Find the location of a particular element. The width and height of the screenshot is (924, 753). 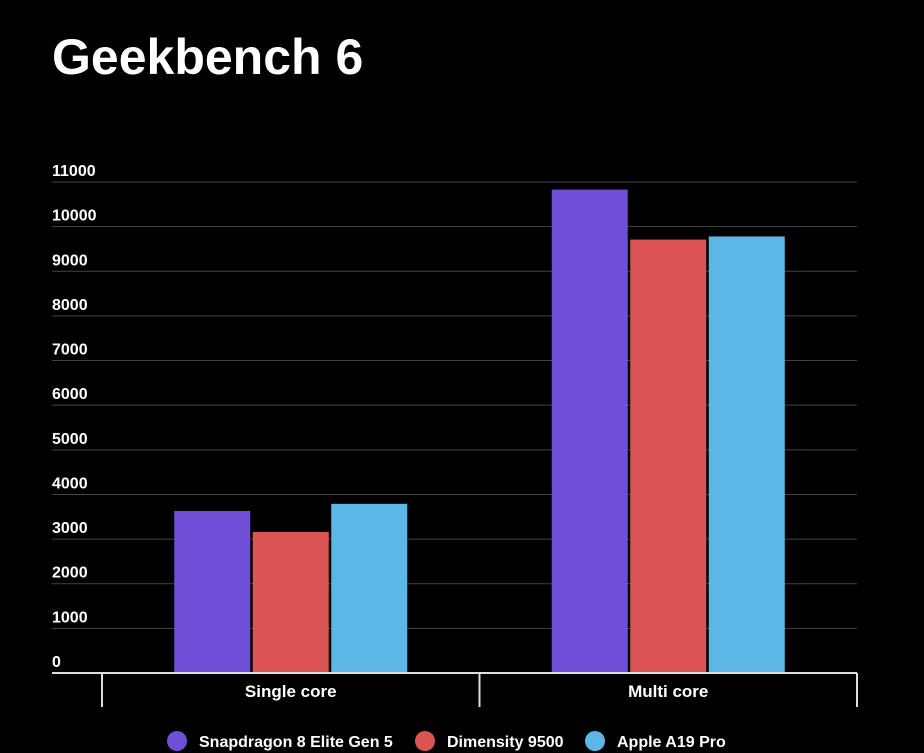

legend-label: Apple A19 Pro is located at coordinates (671, 742).